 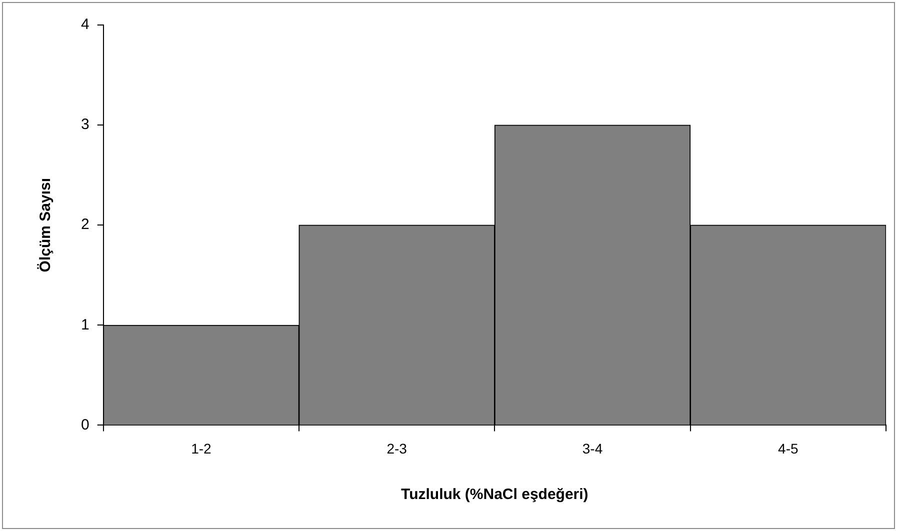 What do you see at coordinates (201, 448) in the screenshot?
I see `x-tick-label: 1-2` at bounding box center [201, 448].